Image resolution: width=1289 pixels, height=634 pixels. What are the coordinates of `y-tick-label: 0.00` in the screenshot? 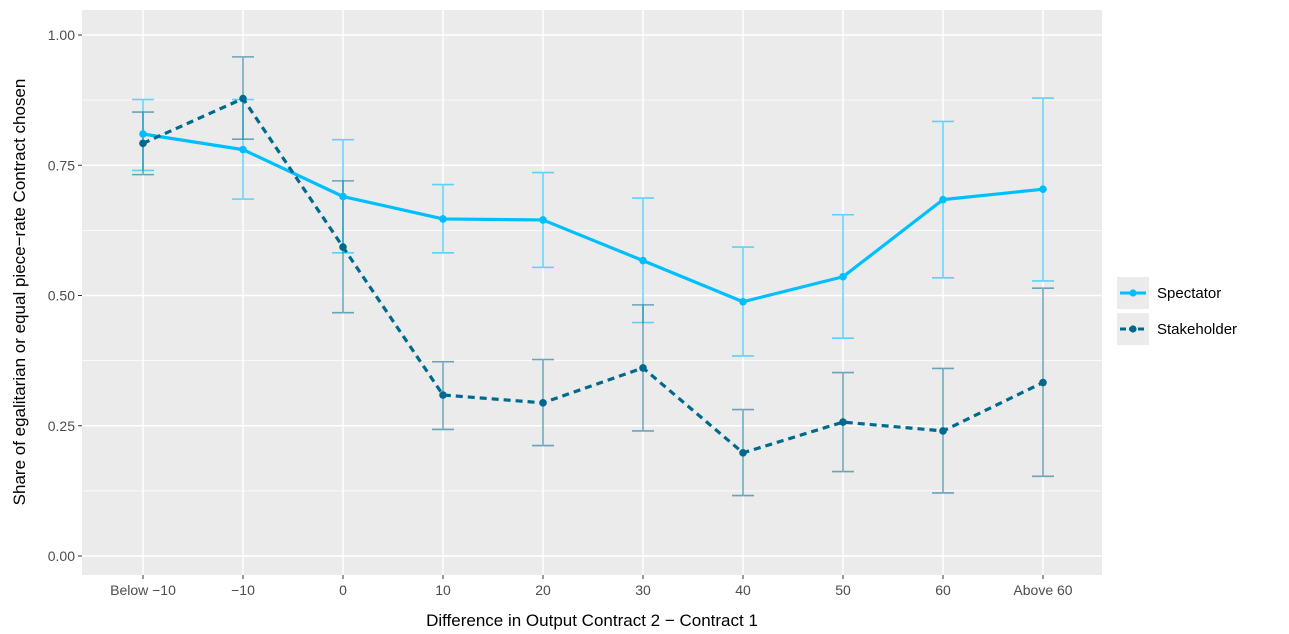 It's located at (61, 556).